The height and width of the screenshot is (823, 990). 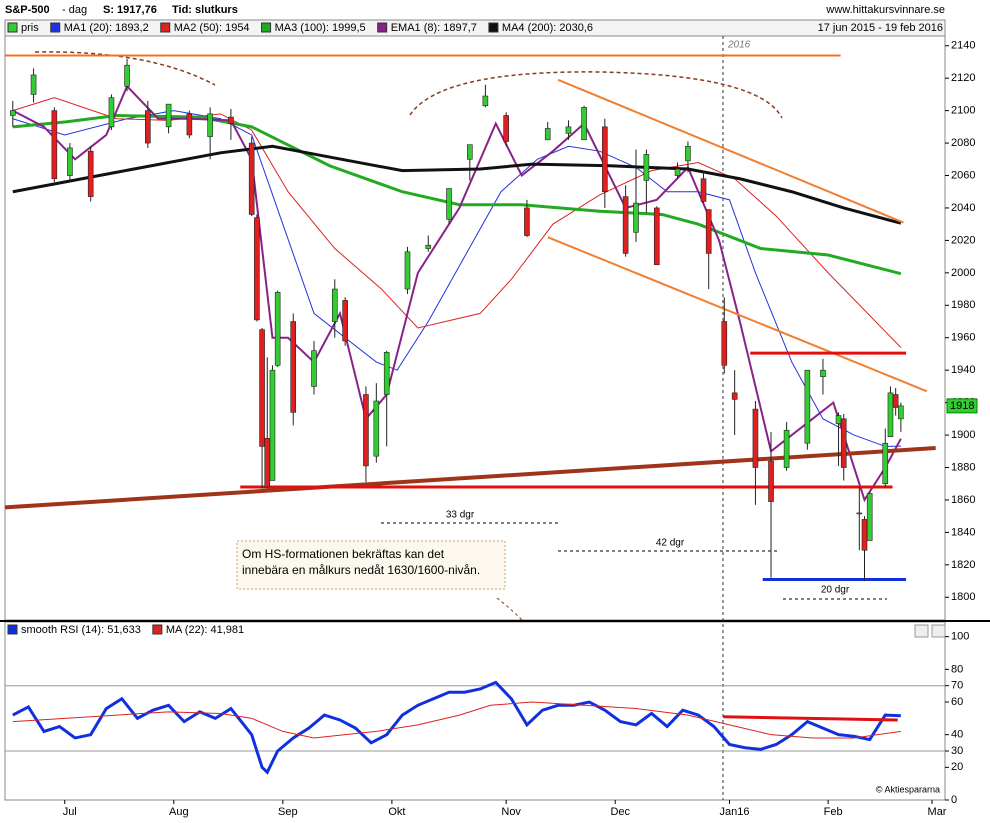 What do you see at coordinates (396, 812) in the screenshot?
I see `x-tick-label: Okt` at bounding box center [396, 812].